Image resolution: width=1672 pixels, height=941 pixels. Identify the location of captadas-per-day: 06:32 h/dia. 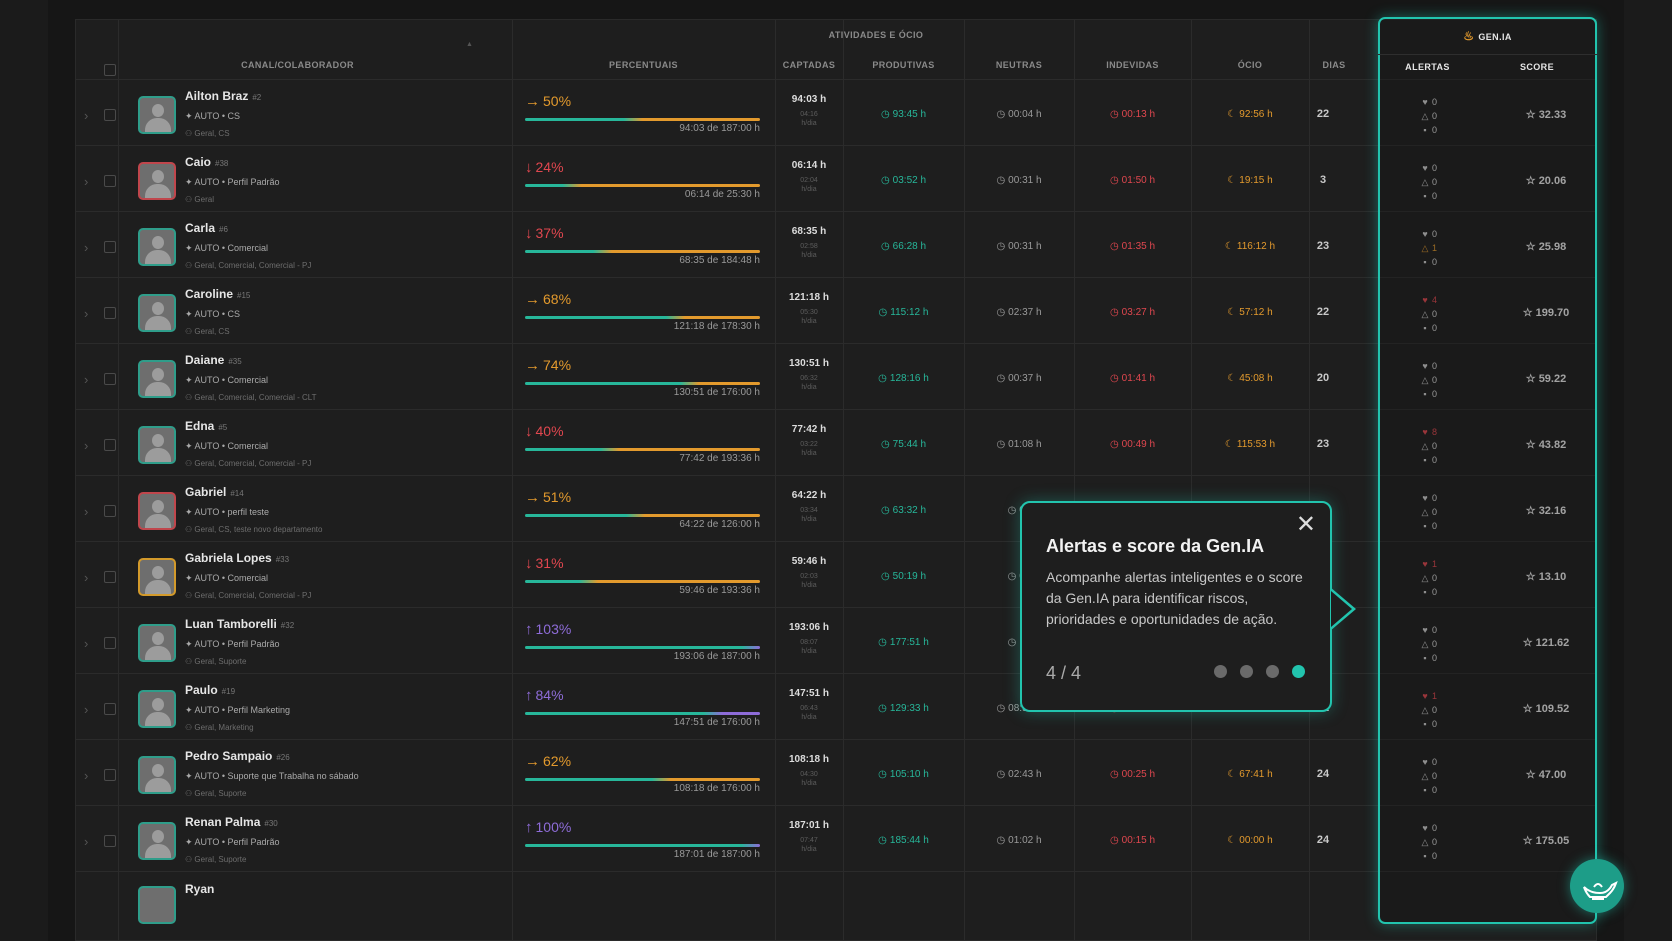
(809, 383).